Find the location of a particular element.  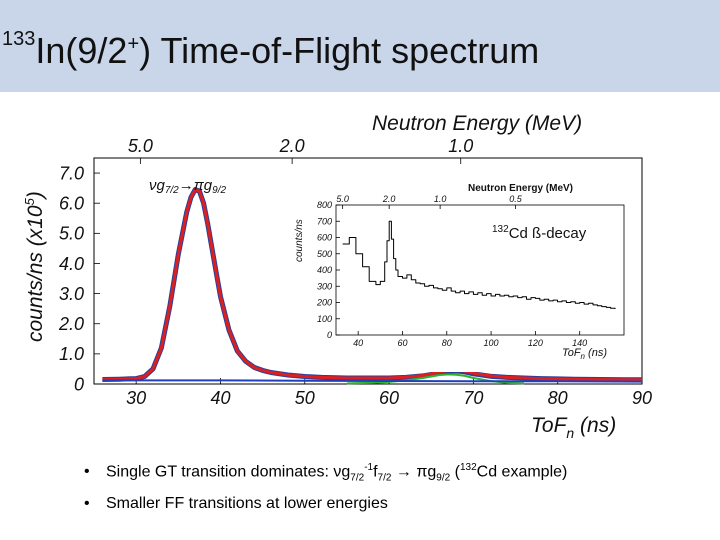

y-tick-label: 3.0 is located at coordinates (71, 294).